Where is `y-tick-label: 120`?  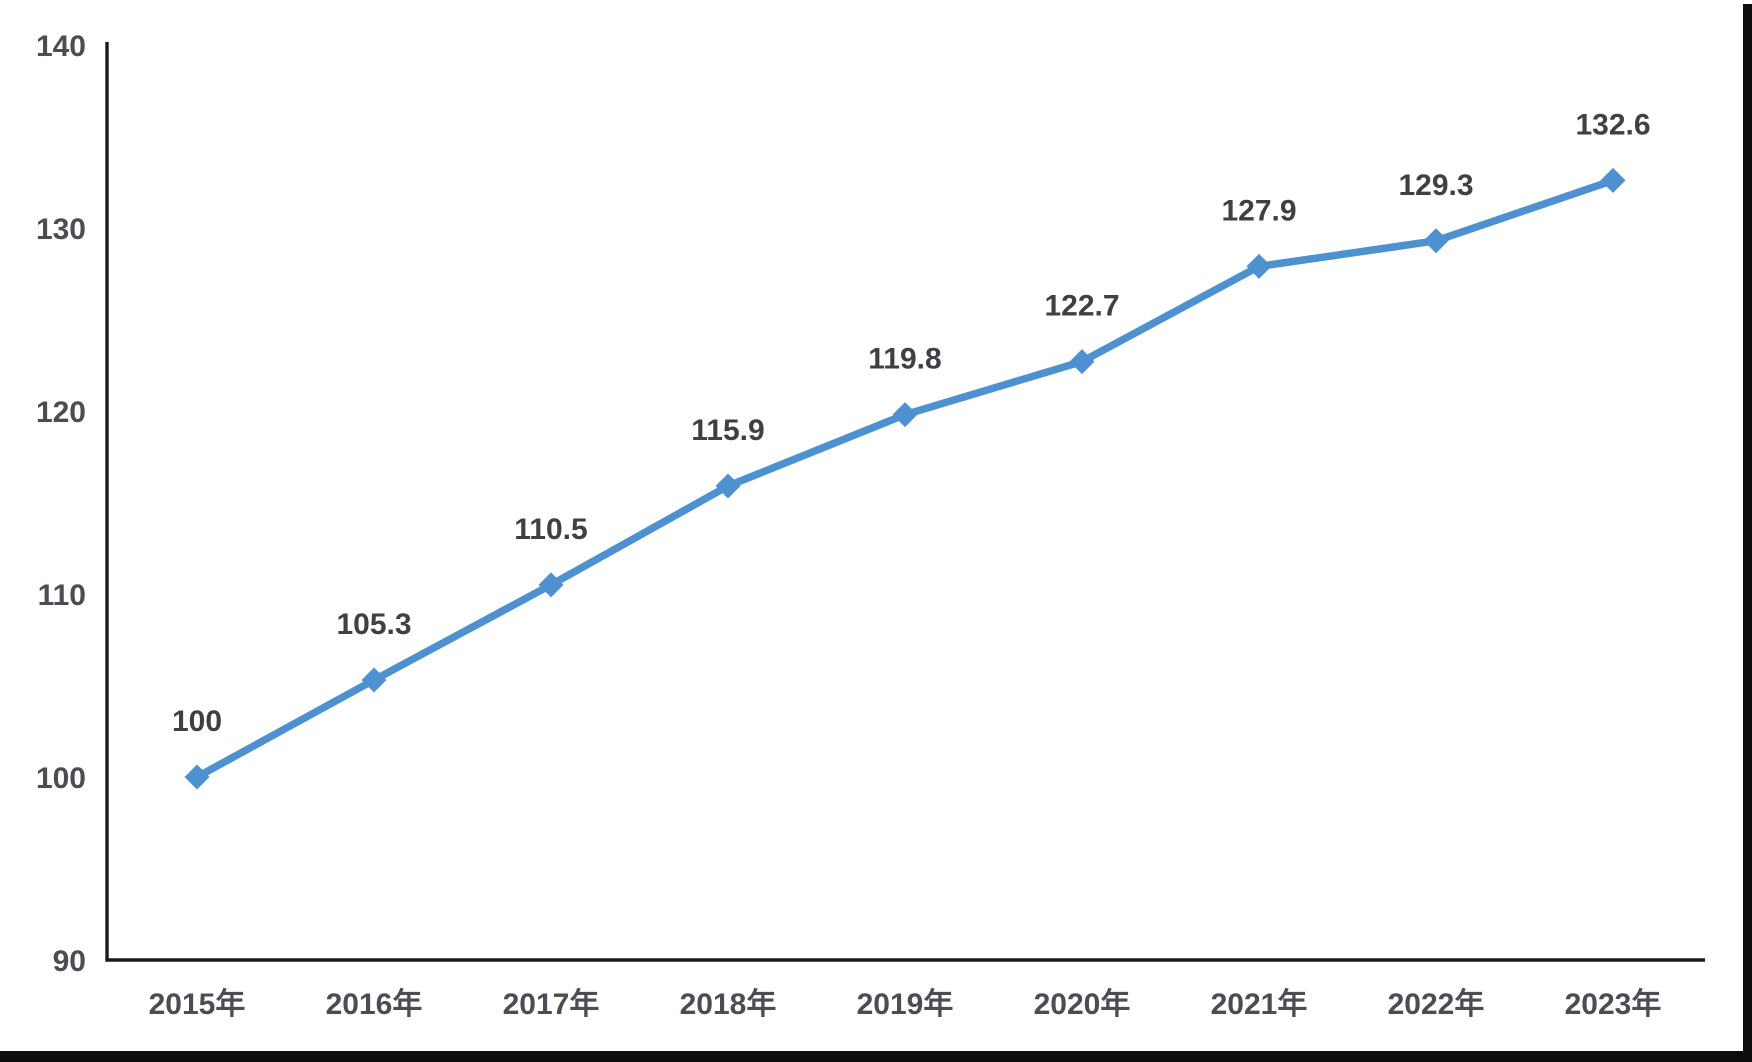
y-tick-label: 120 is located at coordinates (61, 412).